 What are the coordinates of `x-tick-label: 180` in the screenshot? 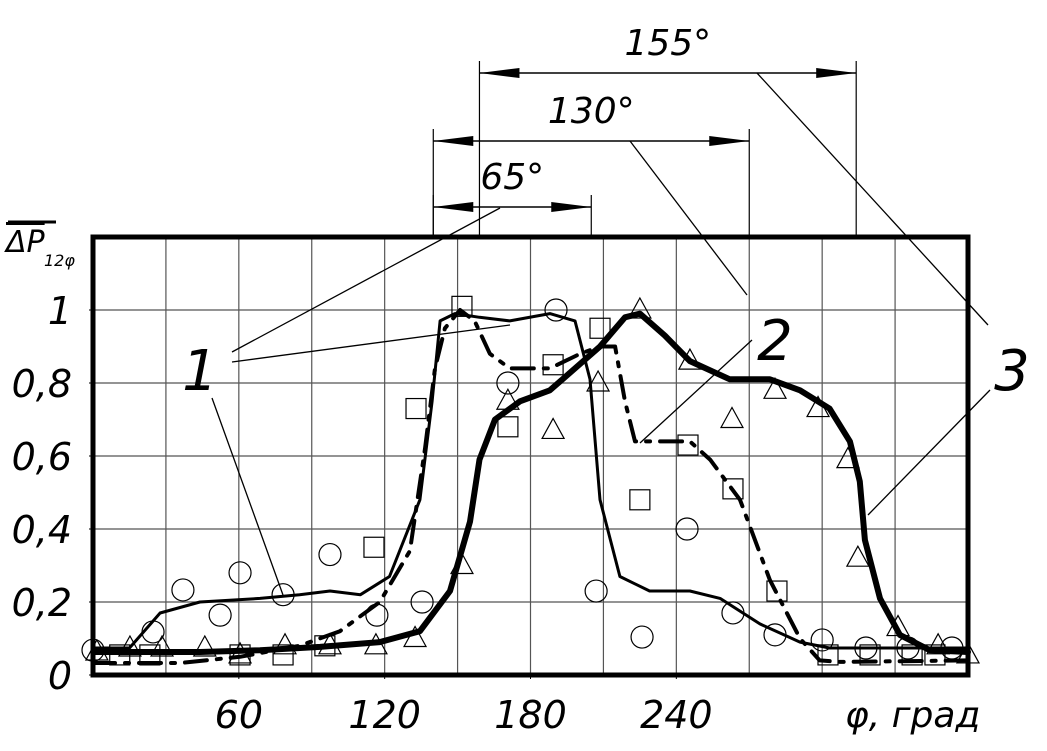 It's located at (530, 715).